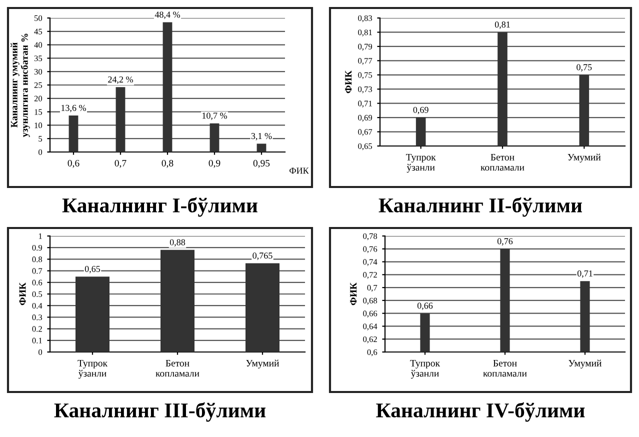 This screenshot has width=639, height=437. I want to click on y-tick-label: 35, so click(38, 59).